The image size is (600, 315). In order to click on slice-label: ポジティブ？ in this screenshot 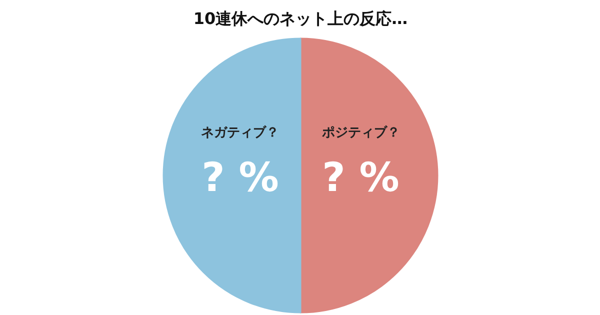, I will do `click(360, 132)`.